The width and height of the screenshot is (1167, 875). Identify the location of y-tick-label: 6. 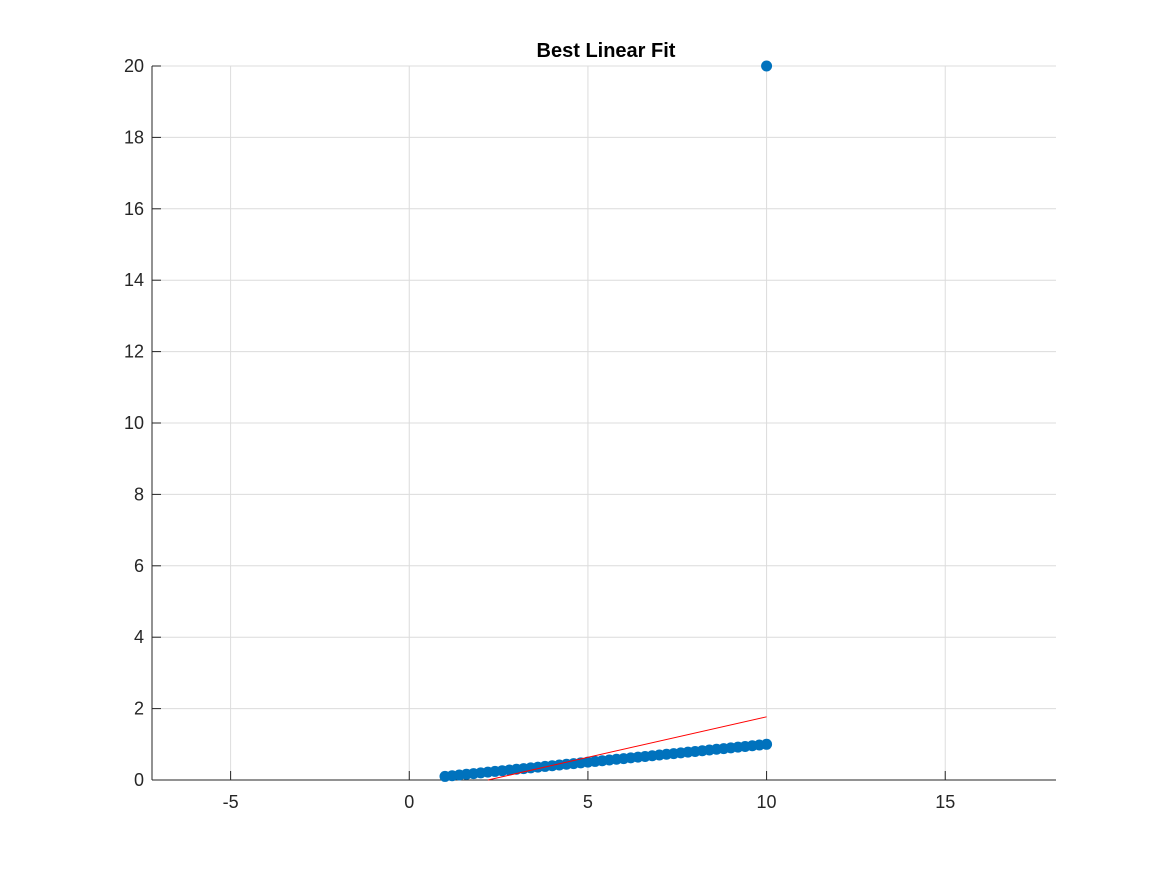
(139, 566).